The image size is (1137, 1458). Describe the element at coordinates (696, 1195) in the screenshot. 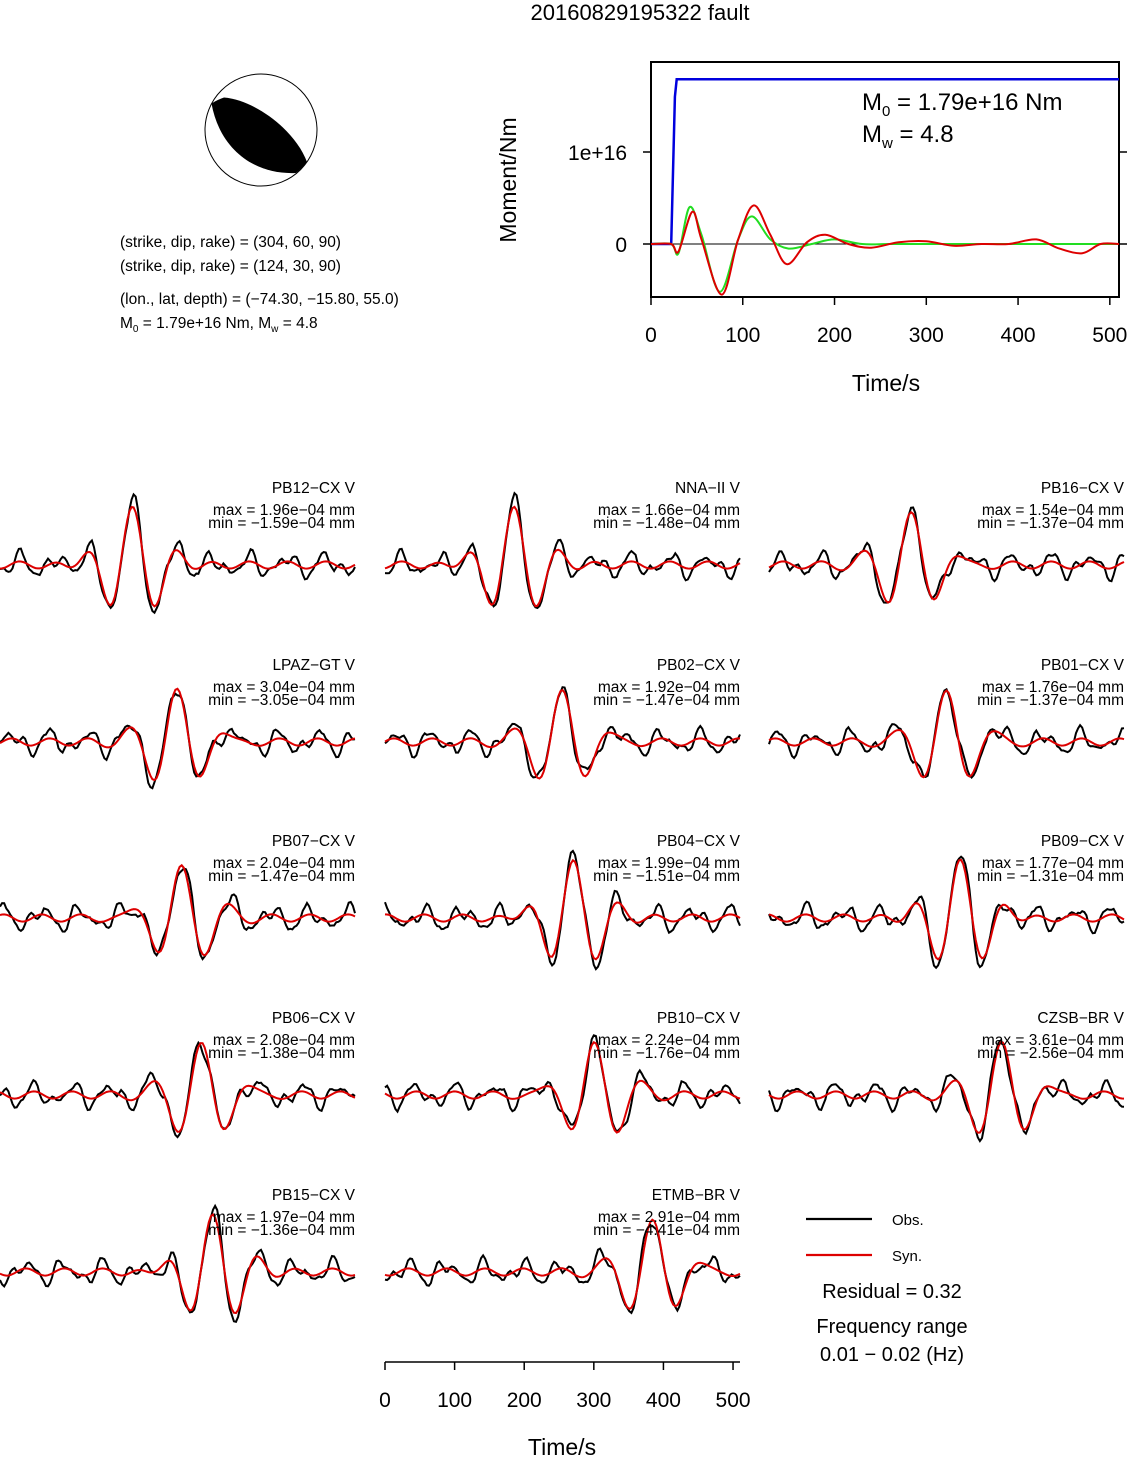

I see `station-name: ETMB−BR V` at that location.